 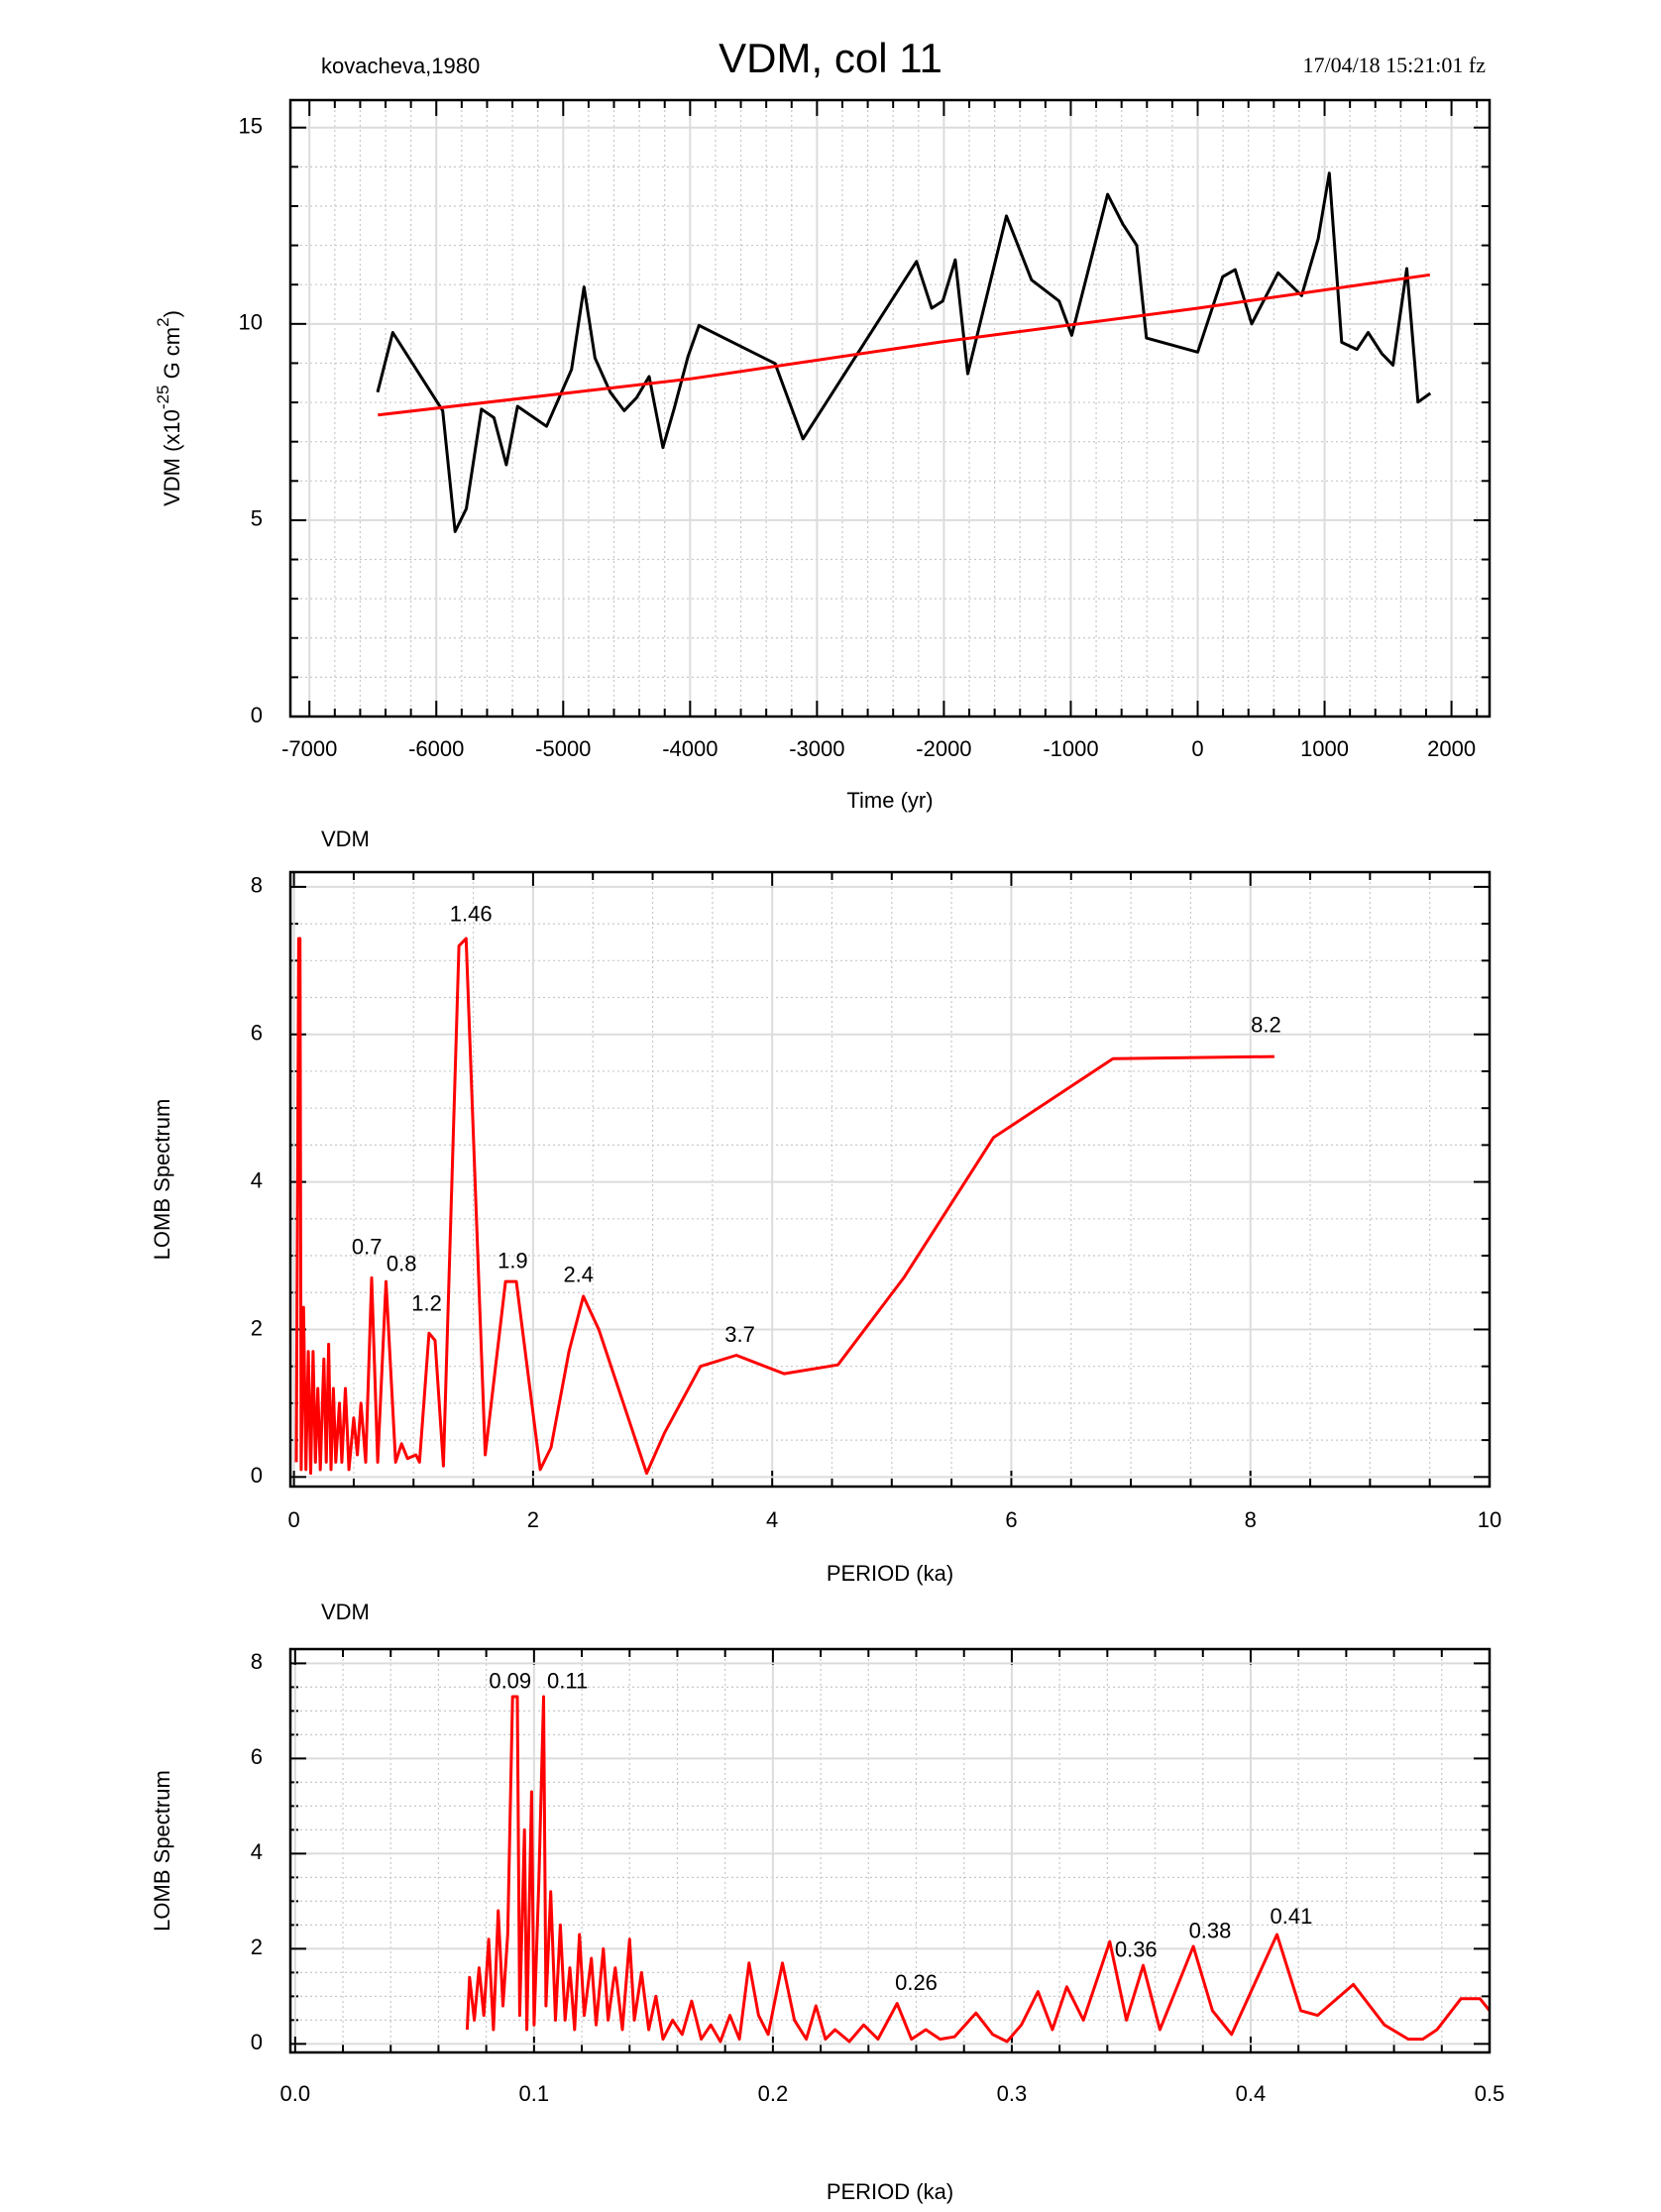 I want to click on annotation: 0.7, so click(x=368, y=1246).